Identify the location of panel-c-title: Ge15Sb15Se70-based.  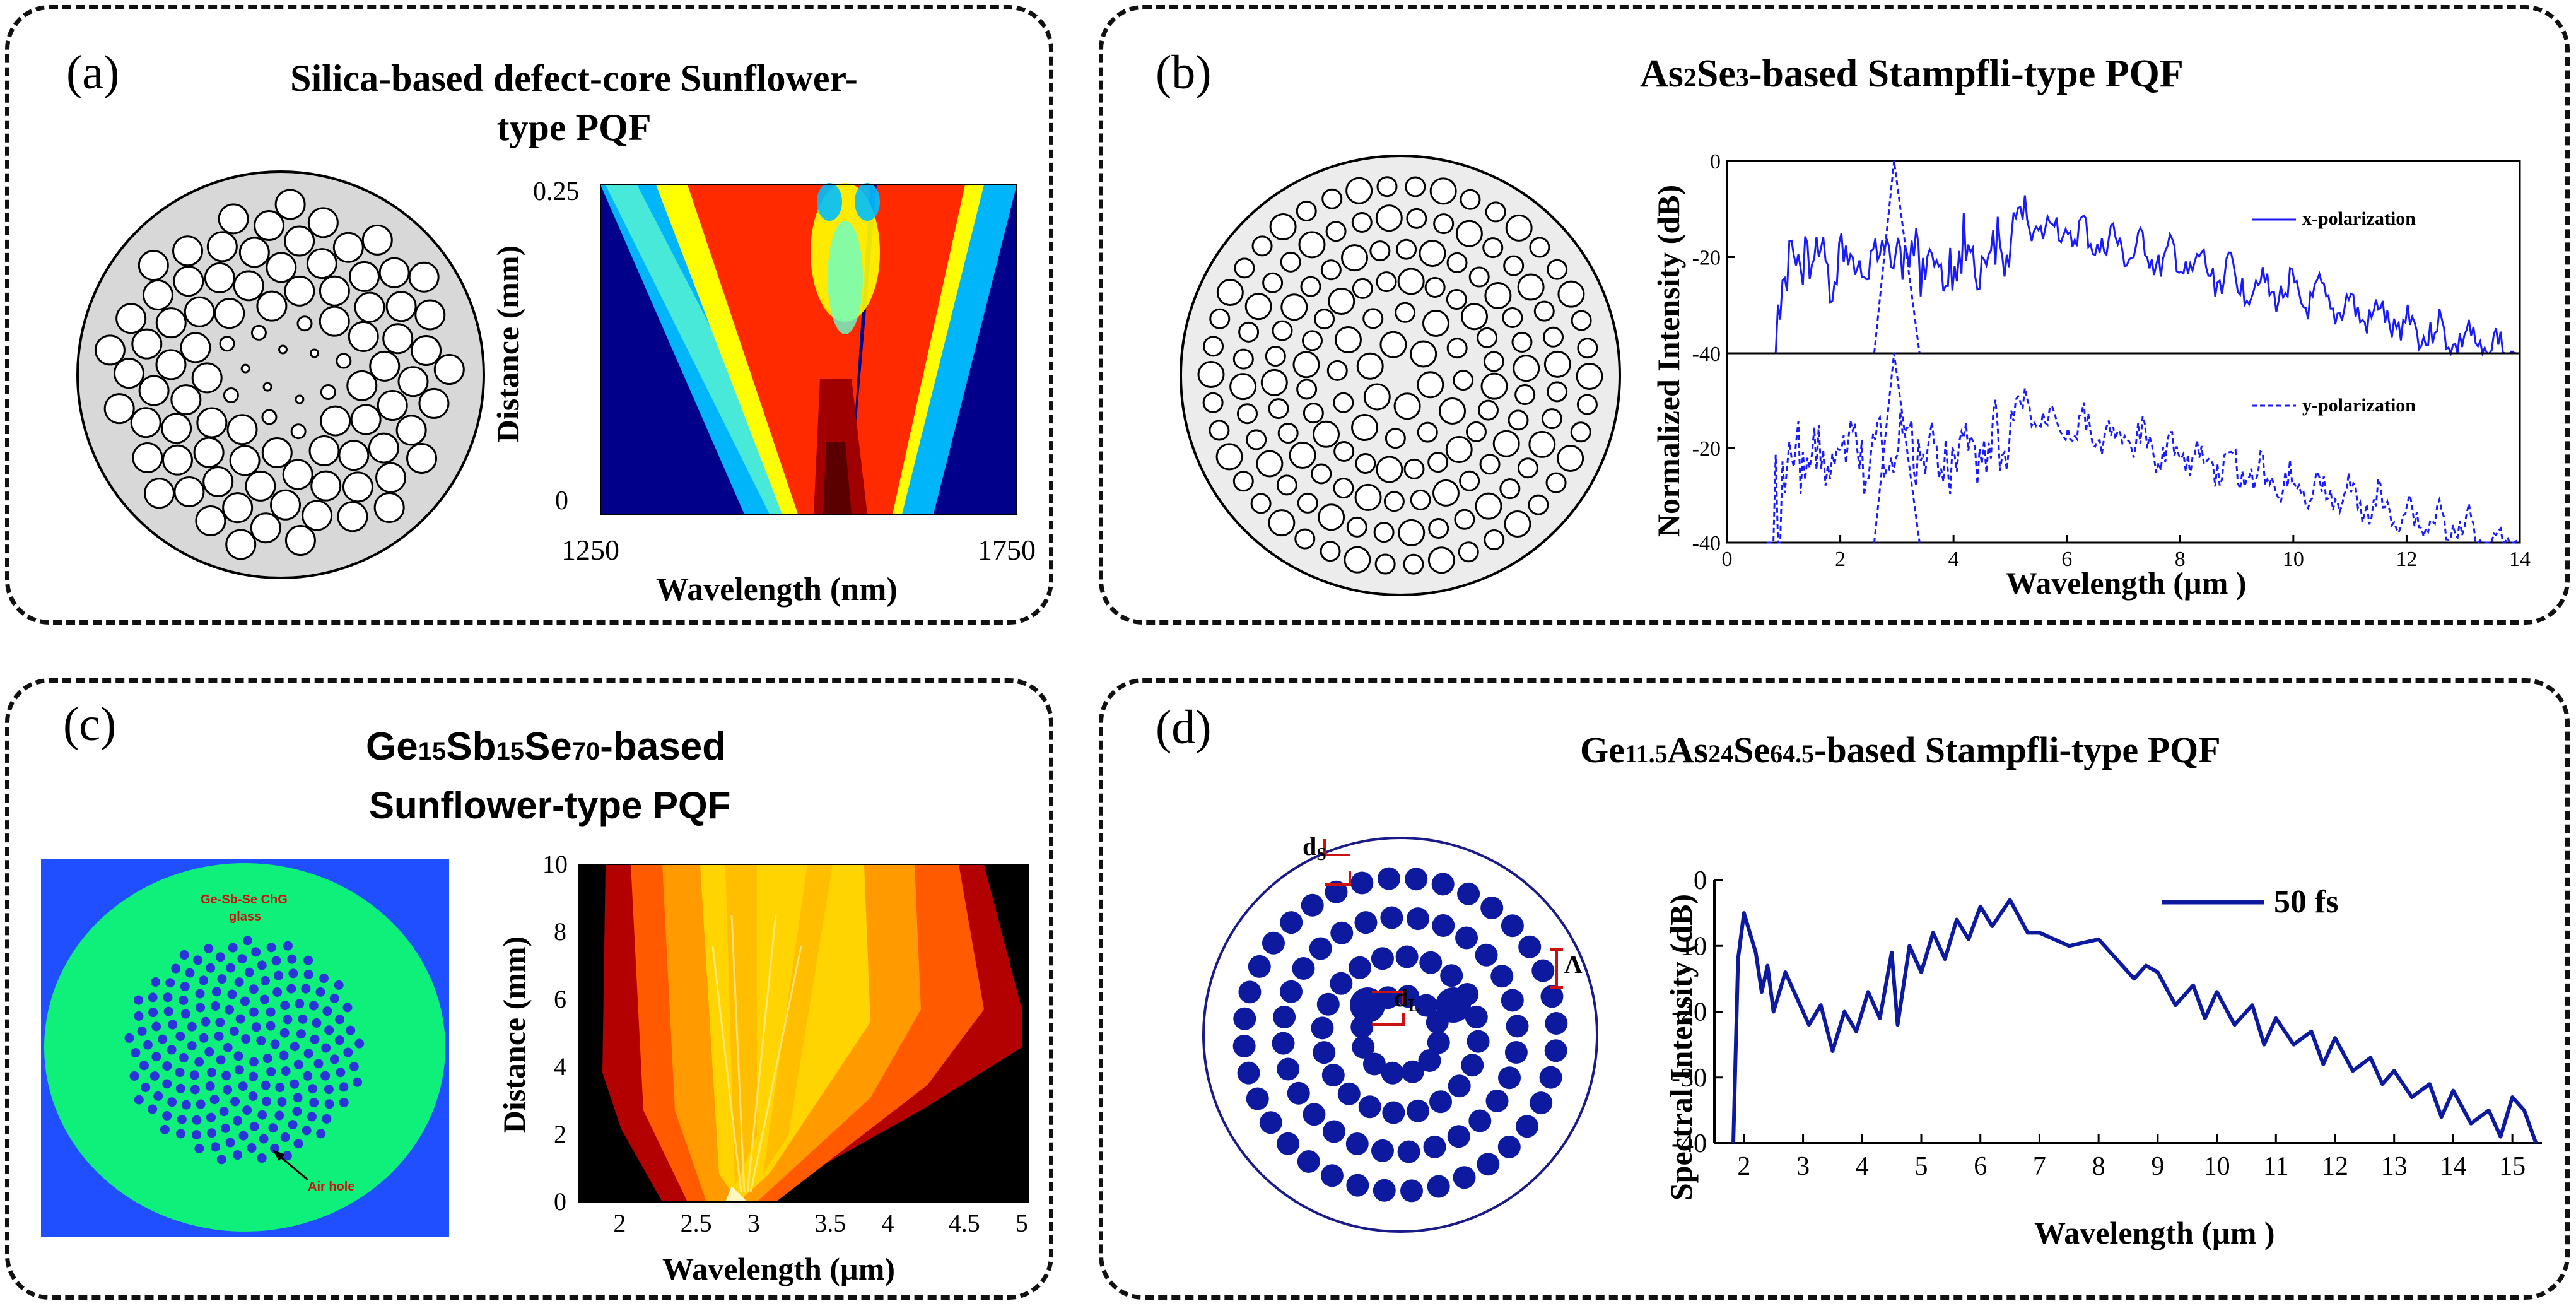
(546, 746).